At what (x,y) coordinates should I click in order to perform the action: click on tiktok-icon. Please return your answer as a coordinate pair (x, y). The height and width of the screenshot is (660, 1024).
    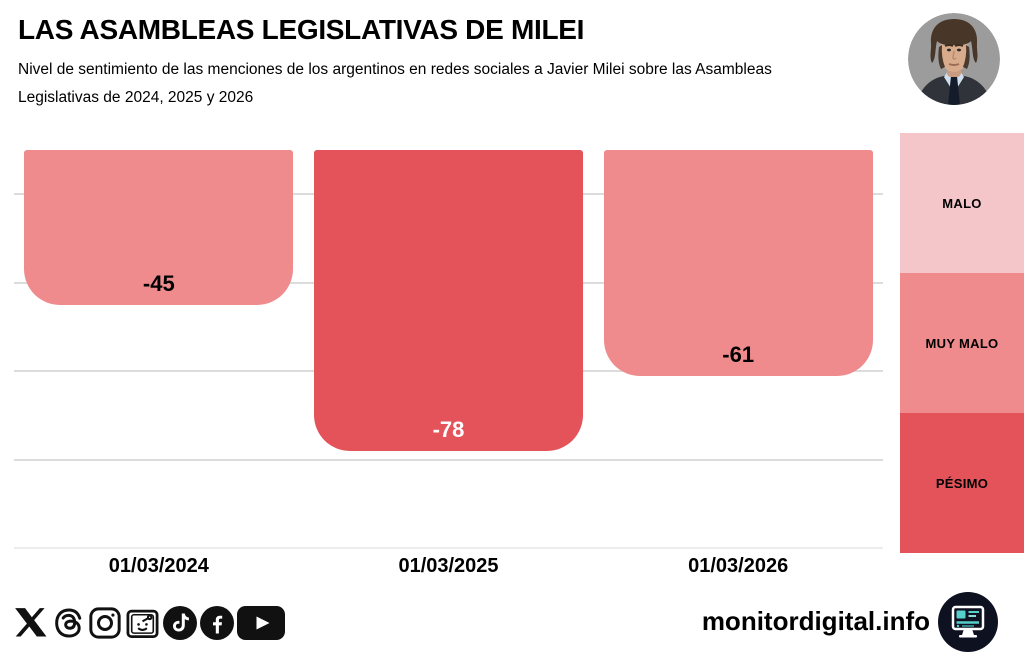
    Looking at the image, I should click on (180, 623).